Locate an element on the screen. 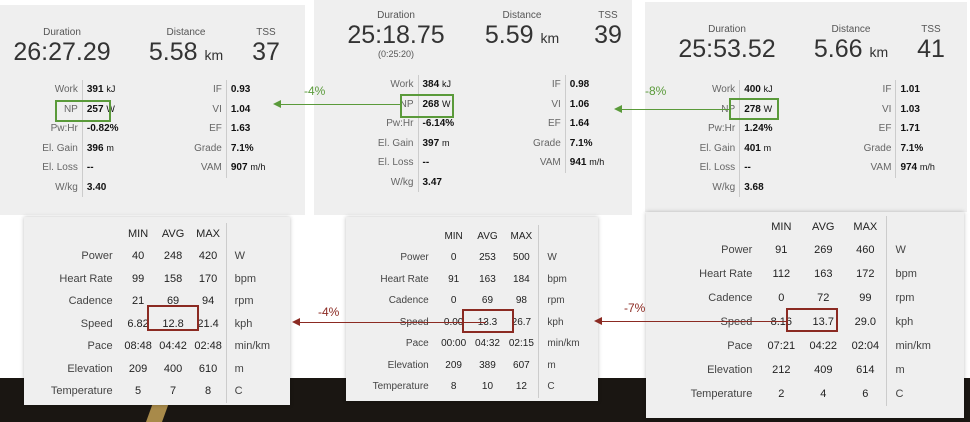 The height and width of the screenshot is (422, 970). stats-max-cell: 614 is located at coordinates (865, 370).